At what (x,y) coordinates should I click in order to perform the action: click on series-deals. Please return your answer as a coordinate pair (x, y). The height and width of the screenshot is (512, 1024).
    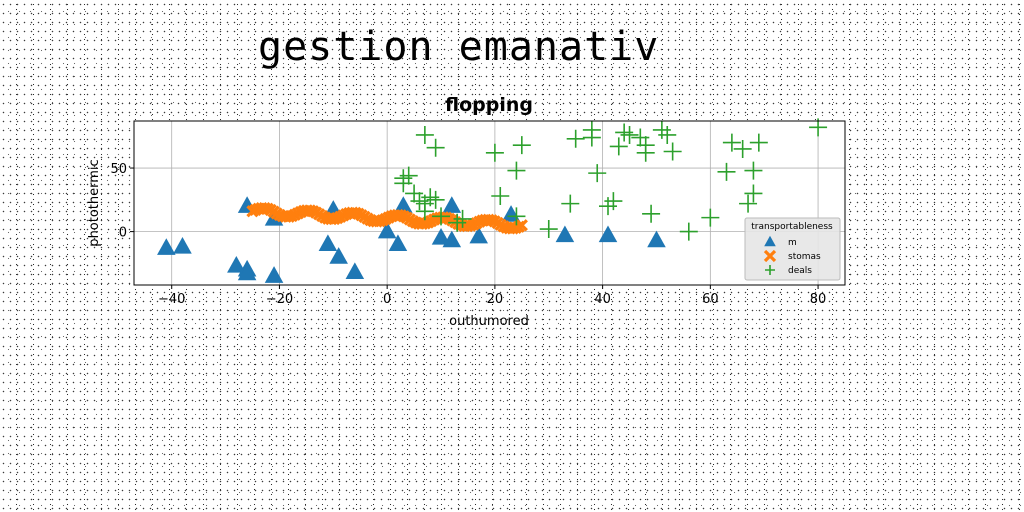
    Looking at the image, I should click on (611, 179).